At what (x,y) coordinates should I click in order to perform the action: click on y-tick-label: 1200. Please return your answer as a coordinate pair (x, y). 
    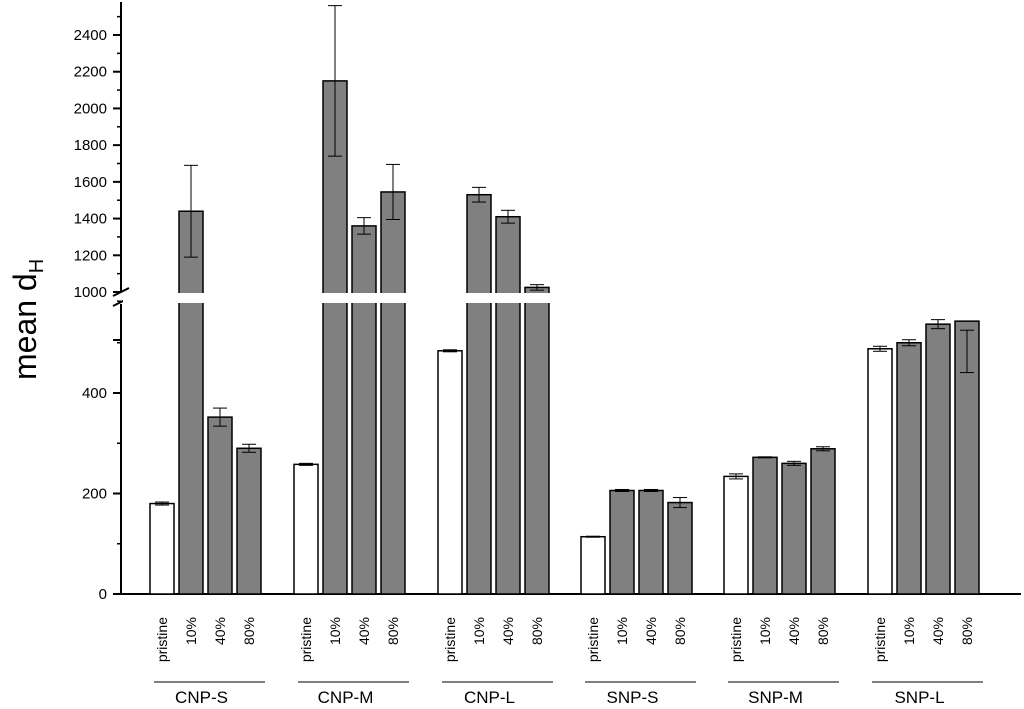
    Looking at the image, I should click on (90, 255).